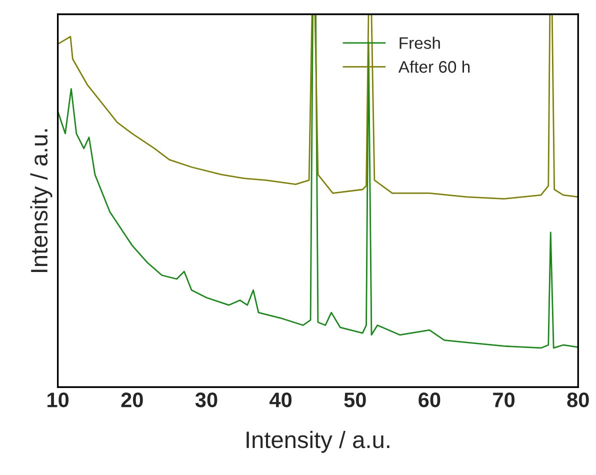 The height and width of the screenshot is (475, 596). What do you see at coordinates (58, 400) in the screenshot?
I see `x-tick-label: 10` at bounding box center [58, 400].